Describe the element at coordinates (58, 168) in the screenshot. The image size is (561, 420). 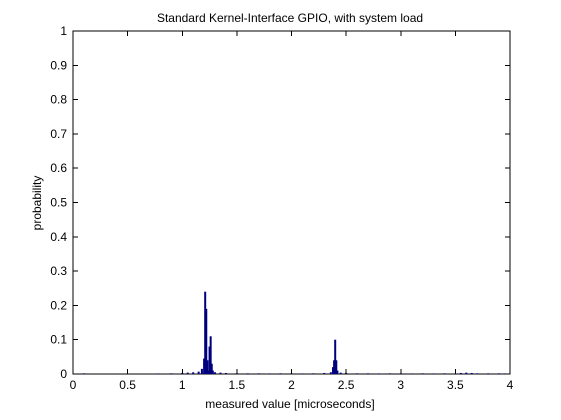
I see `y-tick-label-6: 0.6` at that location.